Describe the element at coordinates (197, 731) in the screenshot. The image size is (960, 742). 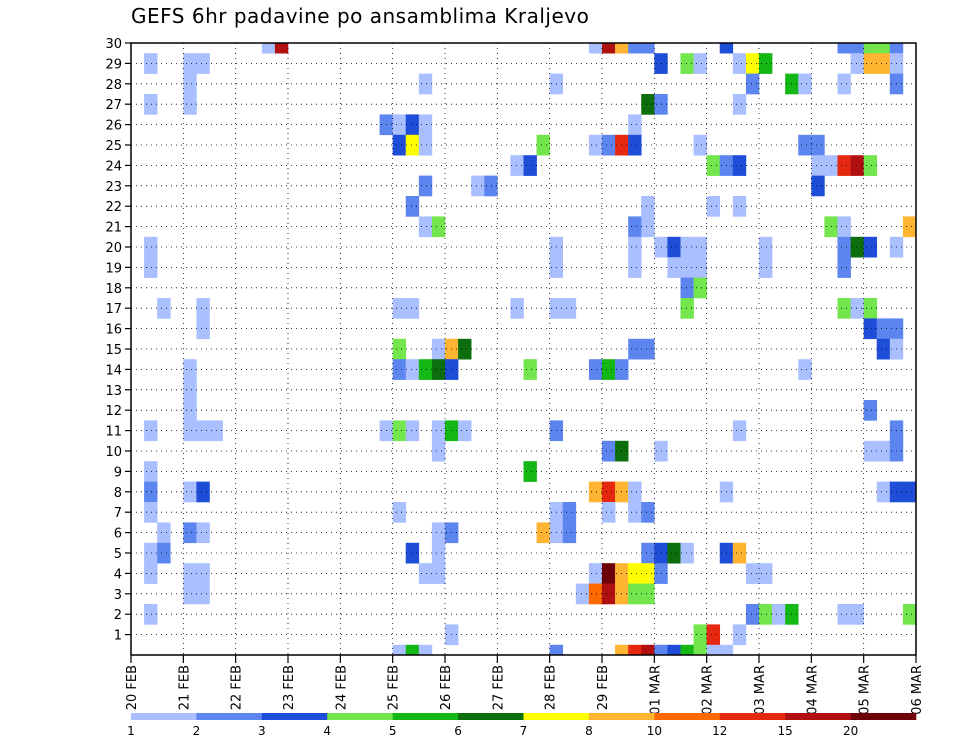
I see `colorbar-label: 2` at that location.